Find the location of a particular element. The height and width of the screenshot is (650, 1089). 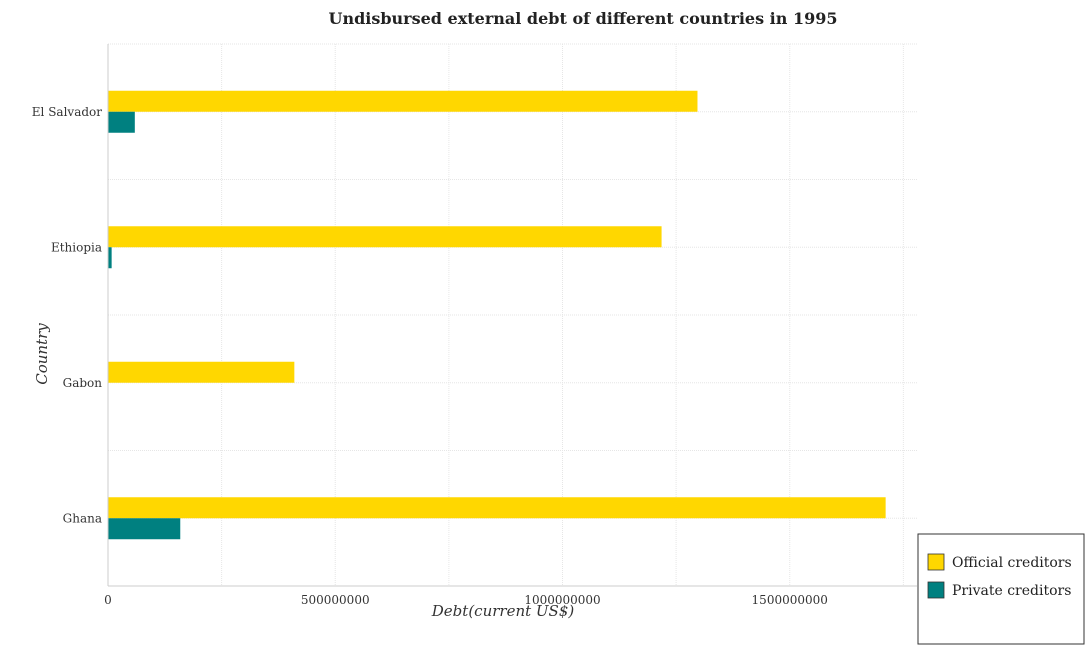

y-axis-title: Country is located at coordinates (42, 354).